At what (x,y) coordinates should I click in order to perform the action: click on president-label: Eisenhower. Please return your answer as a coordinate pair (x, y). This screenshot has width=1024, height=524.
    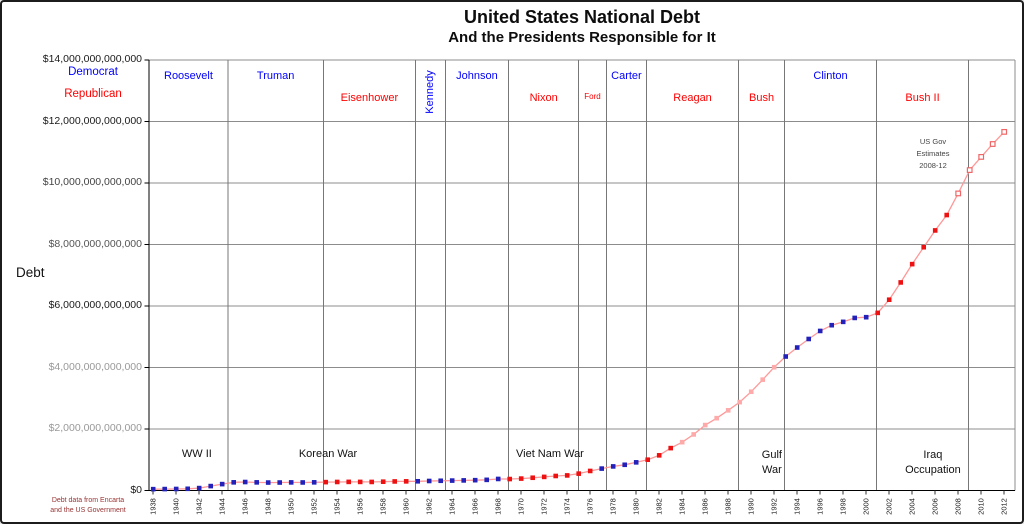
    Looking at the image, I should click on (369, 98).